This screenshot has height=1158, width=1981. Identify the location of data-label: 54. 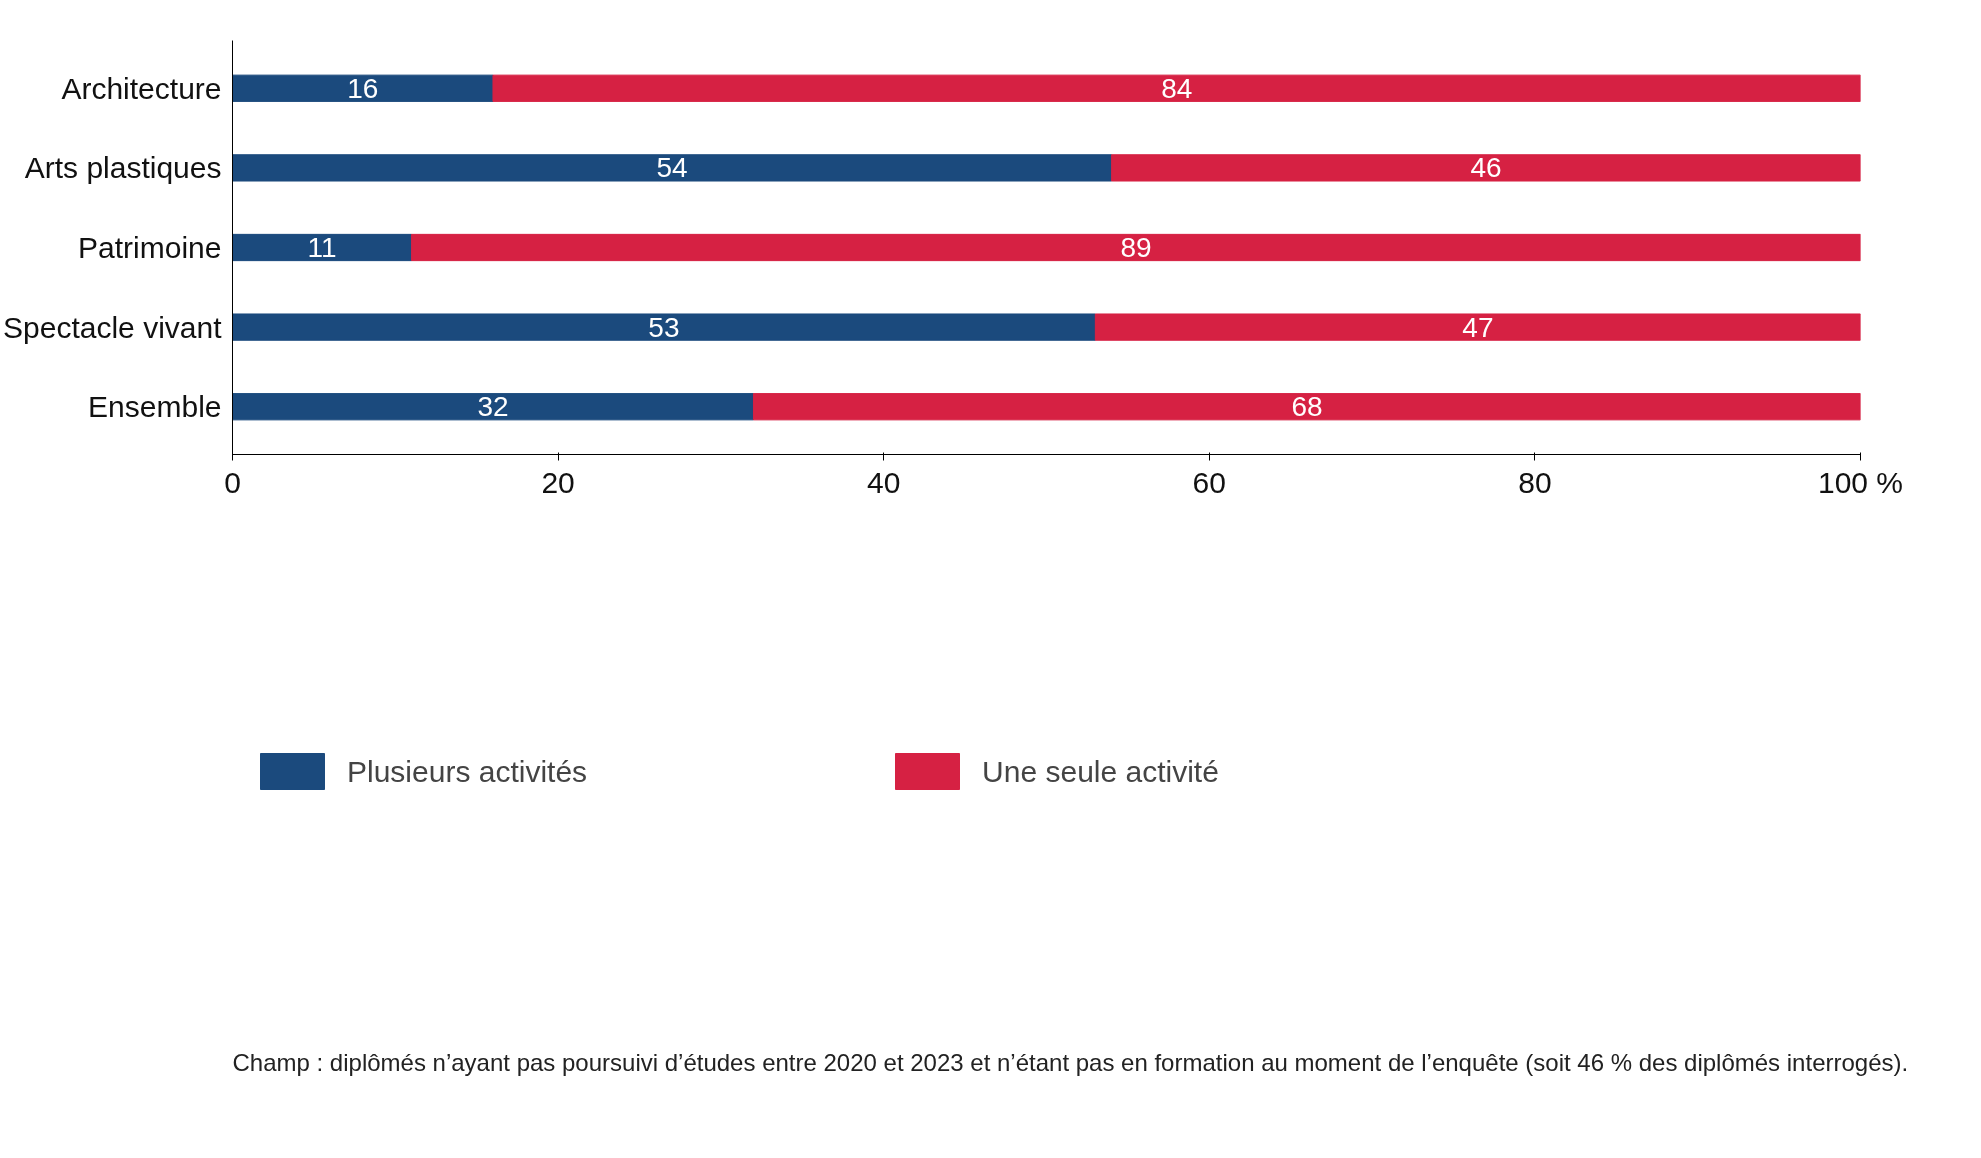
(672, 168).